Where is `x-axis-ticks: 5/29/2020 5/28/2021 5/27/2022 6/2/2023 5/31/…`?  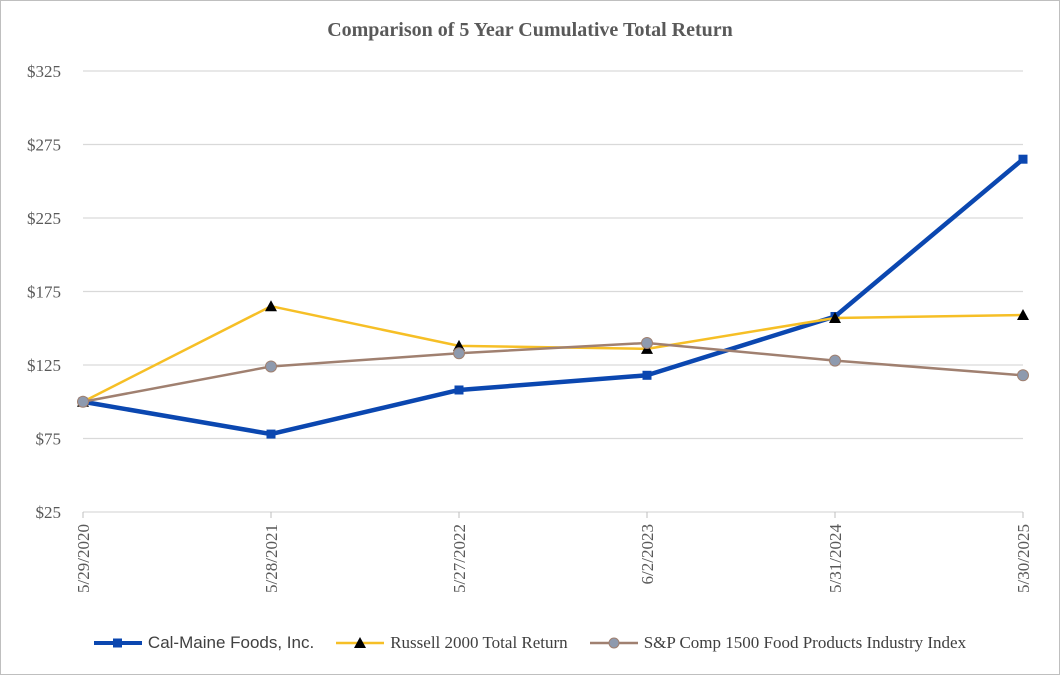
x-axis-ticks: 5/29/2020 5/28/2021 5/27/2022 6/2/2023 5/31/… is located at coordinates (553, 552).